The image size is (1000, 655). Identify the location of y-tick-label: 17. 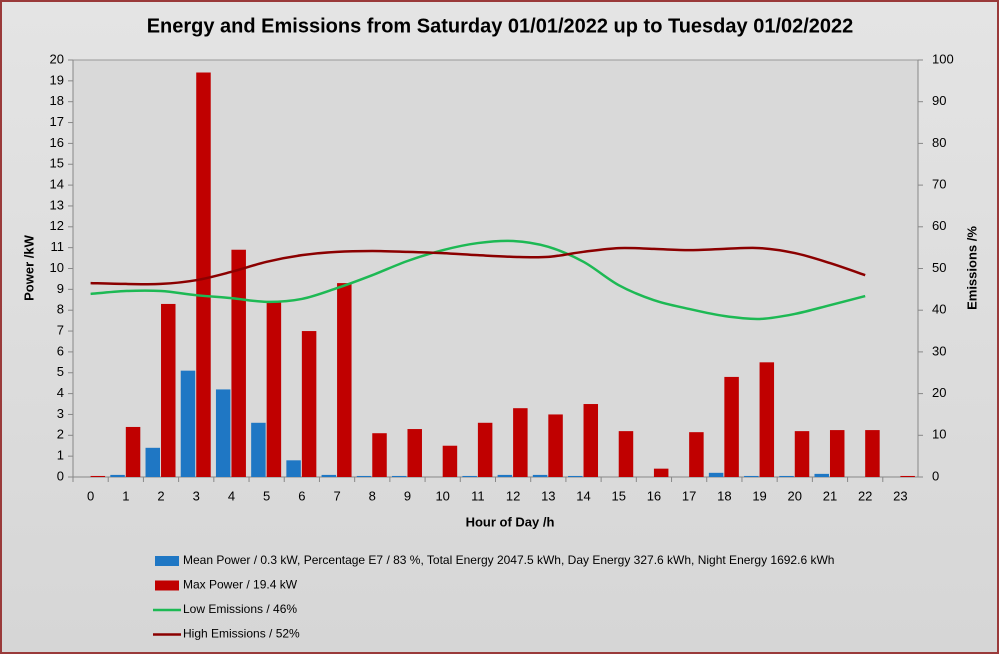
(57, 121).